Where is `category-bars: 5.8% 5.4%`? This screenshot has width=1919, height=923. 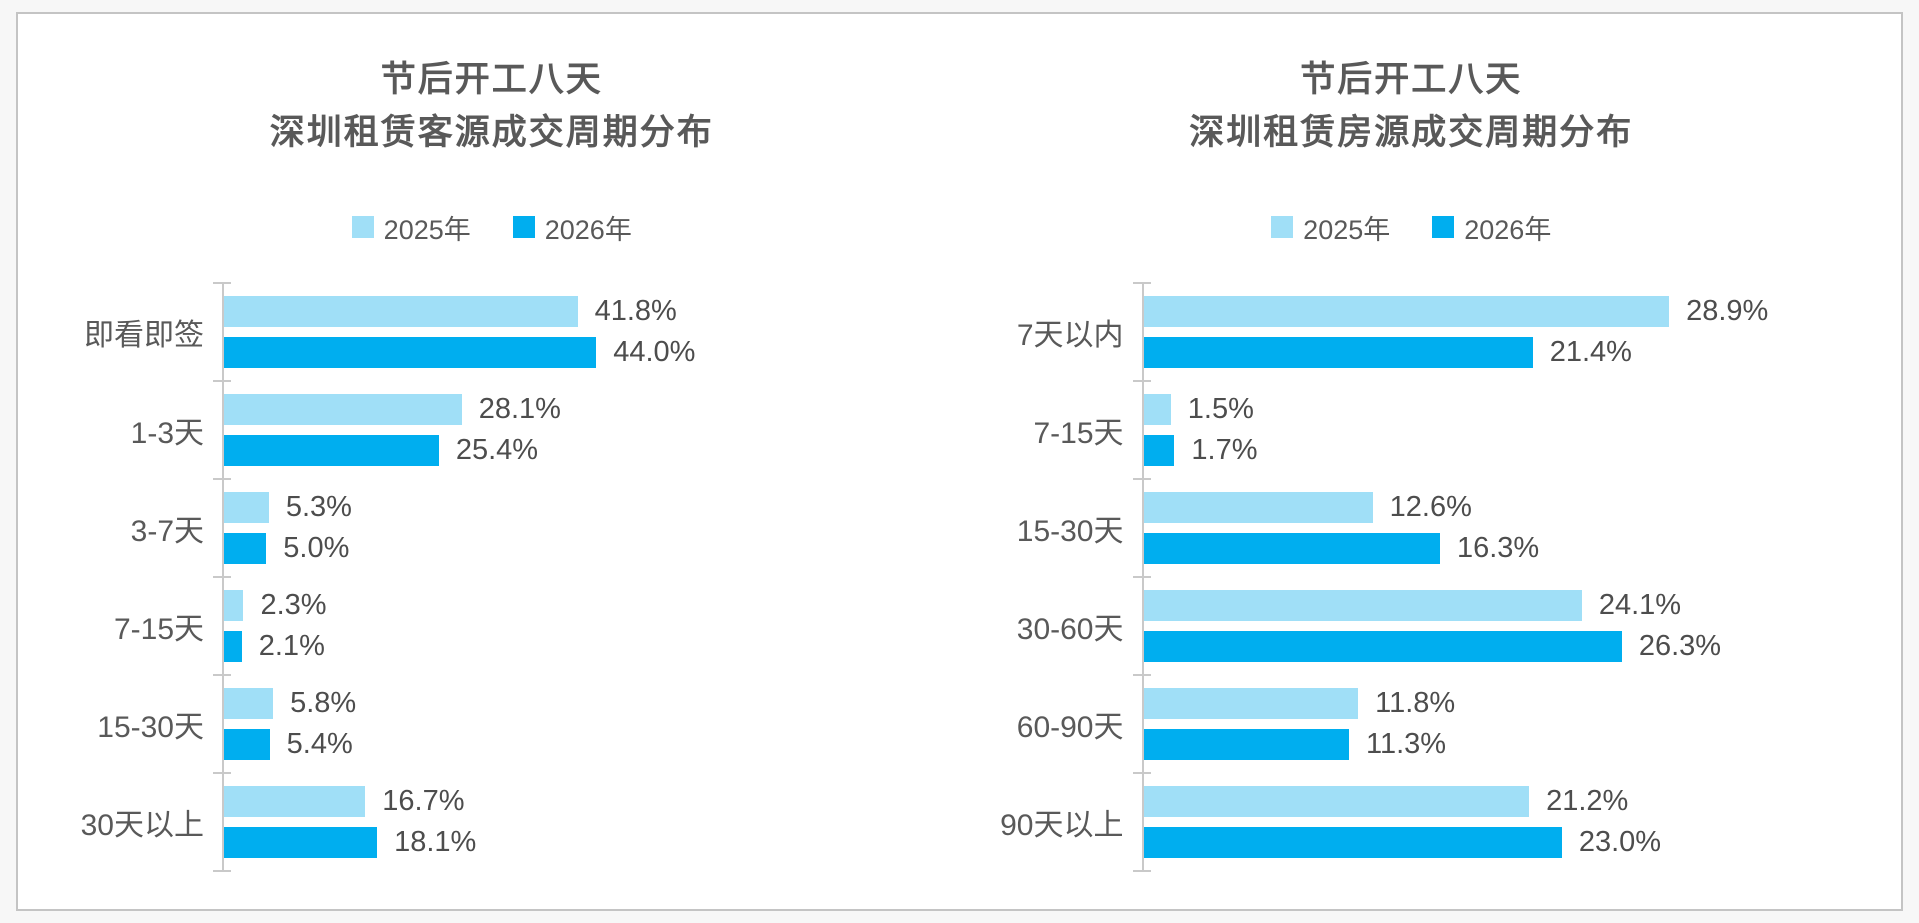
category-bars: 5.8% 5.4% is located at coordinates (582, 723).